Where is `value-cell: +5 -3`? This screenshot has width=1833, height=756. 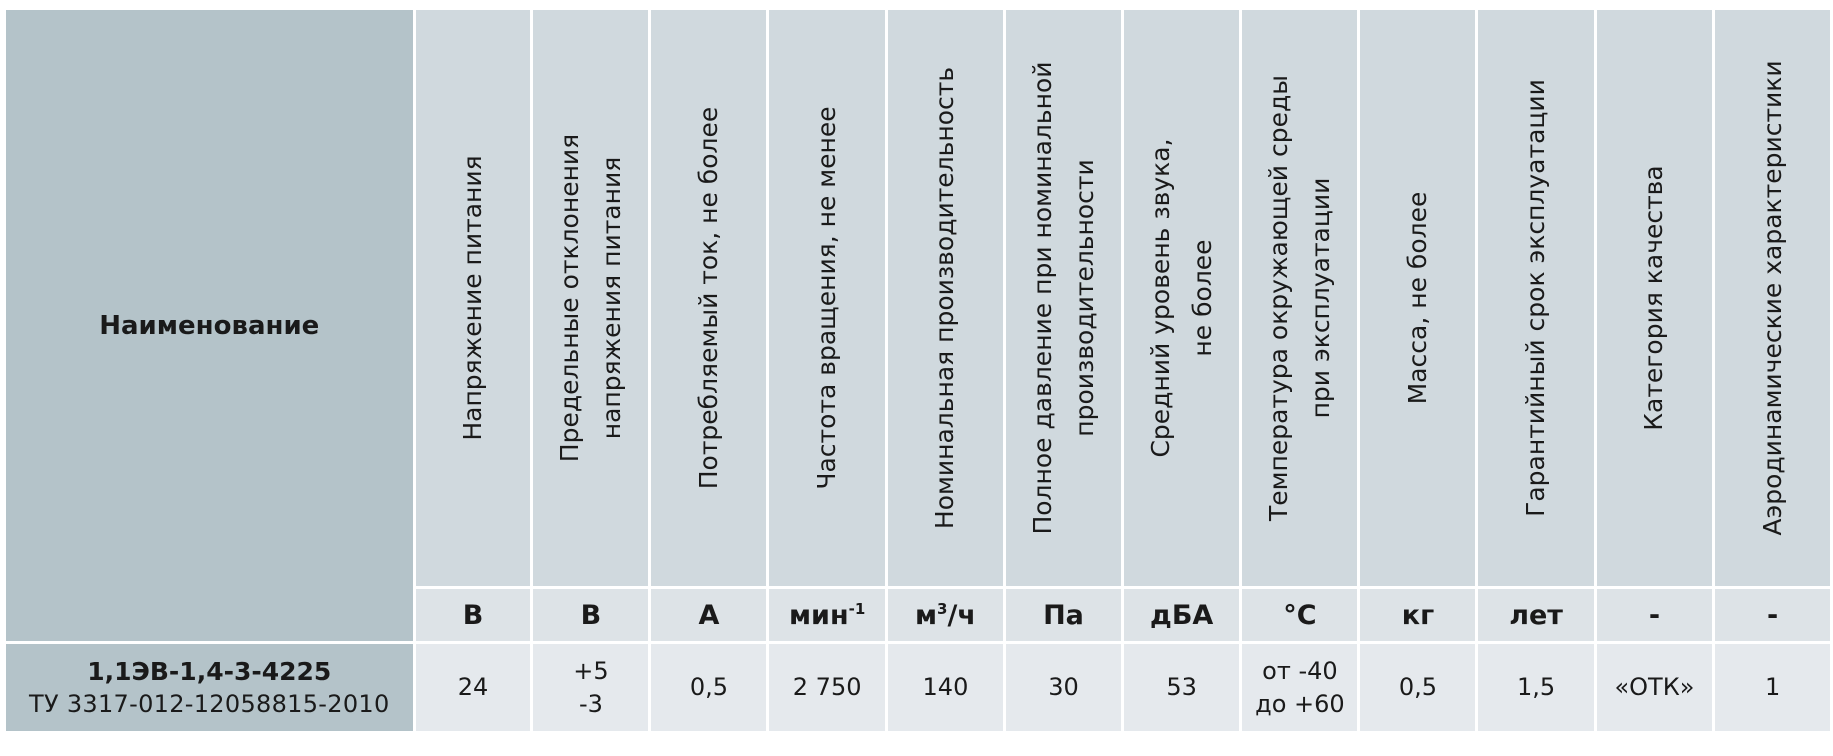
value-cell: +5 -3 is located at coordinates (591, 687).